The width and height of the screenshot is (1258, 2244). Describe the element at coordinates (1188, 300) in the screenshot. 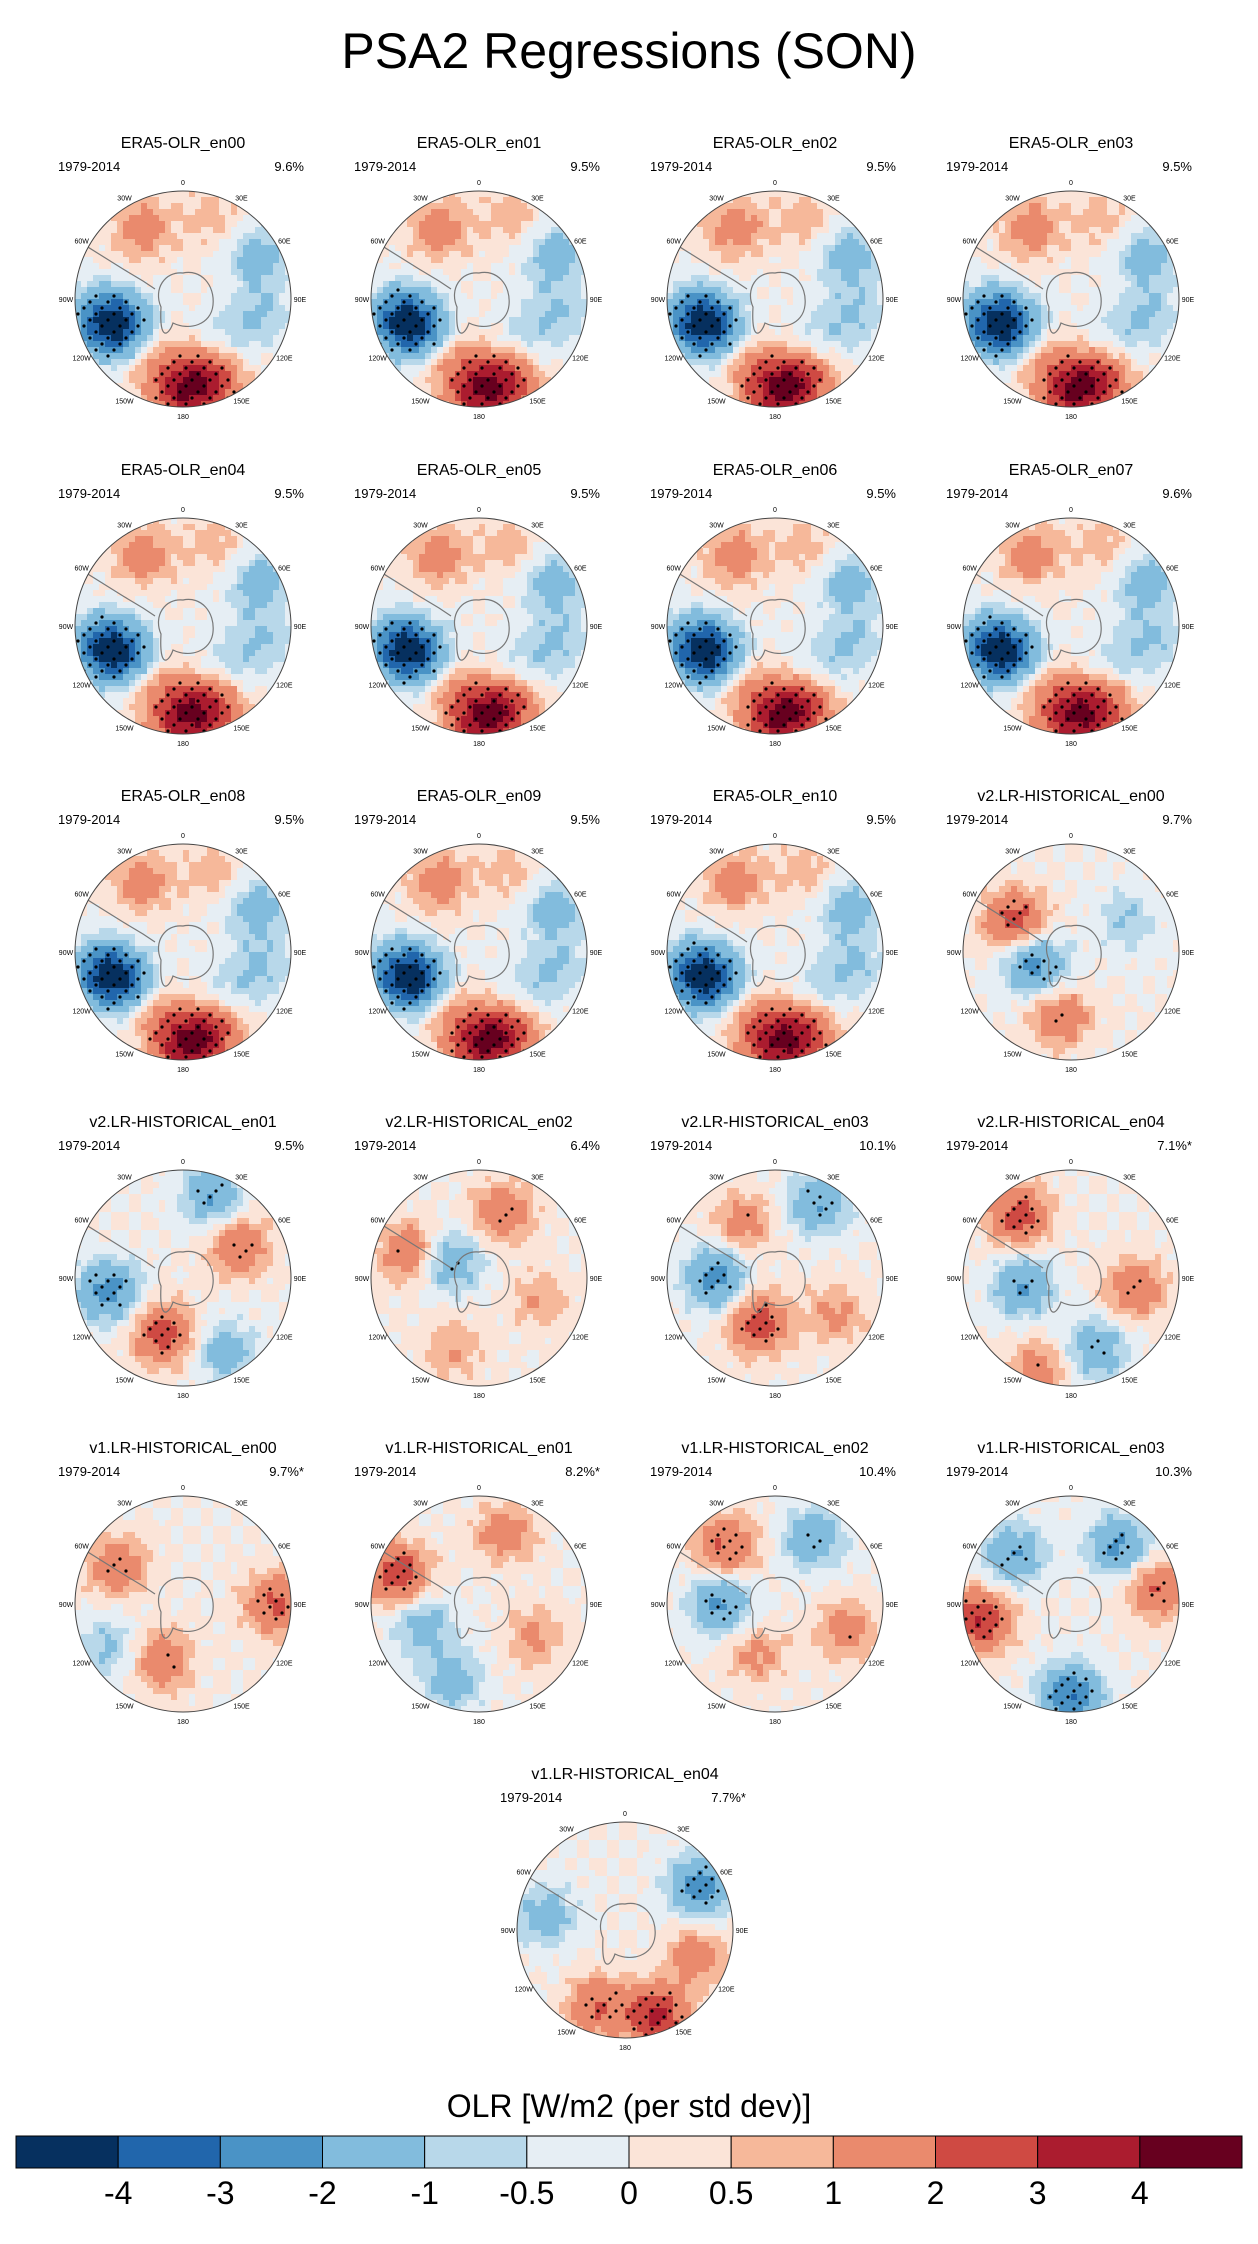

I see `longitude-label: 90E` at that location.